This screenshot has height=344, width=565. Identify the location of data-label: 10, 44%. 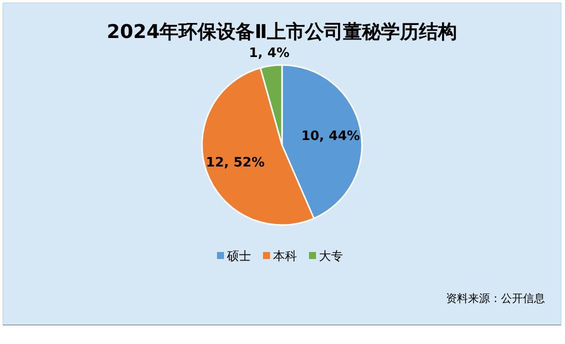
(330, 136).